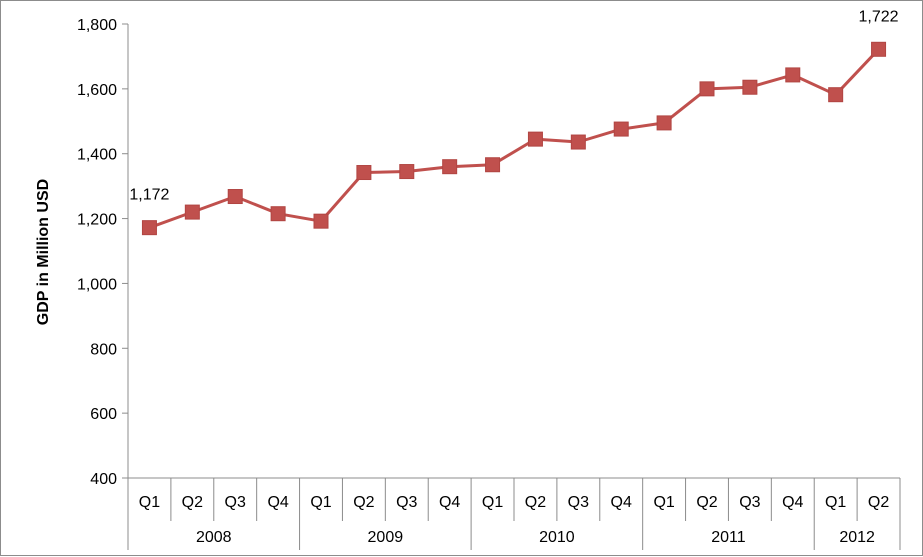  I want to click on y-axis: 400 600 800 1,000 1,200 1,400 1,600 1,800, so click(103, 252).